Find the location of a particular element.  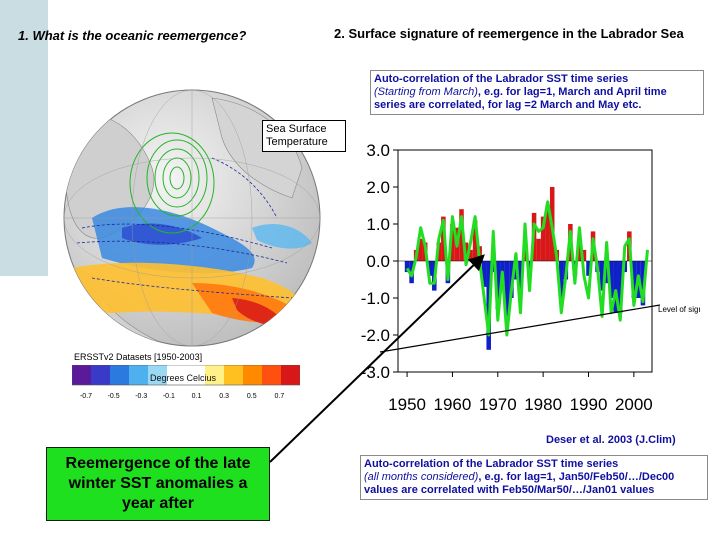

x-tick-label: 1950 is located at coordinates (407, 404).